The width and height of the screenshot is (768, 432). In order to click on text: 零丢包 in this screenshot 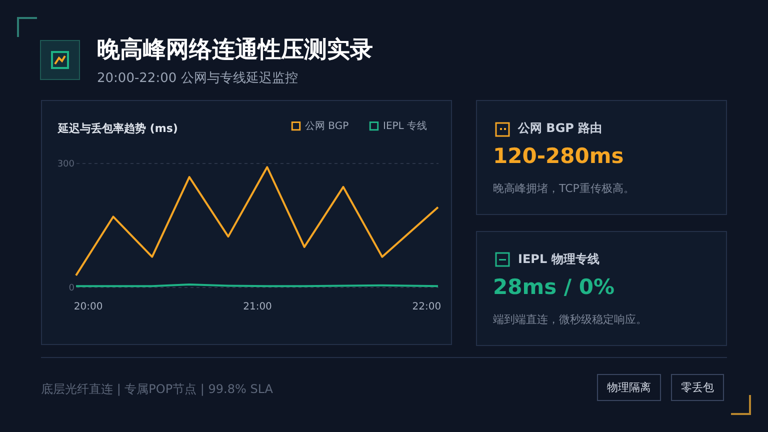, I will do `click(697, 387)`.